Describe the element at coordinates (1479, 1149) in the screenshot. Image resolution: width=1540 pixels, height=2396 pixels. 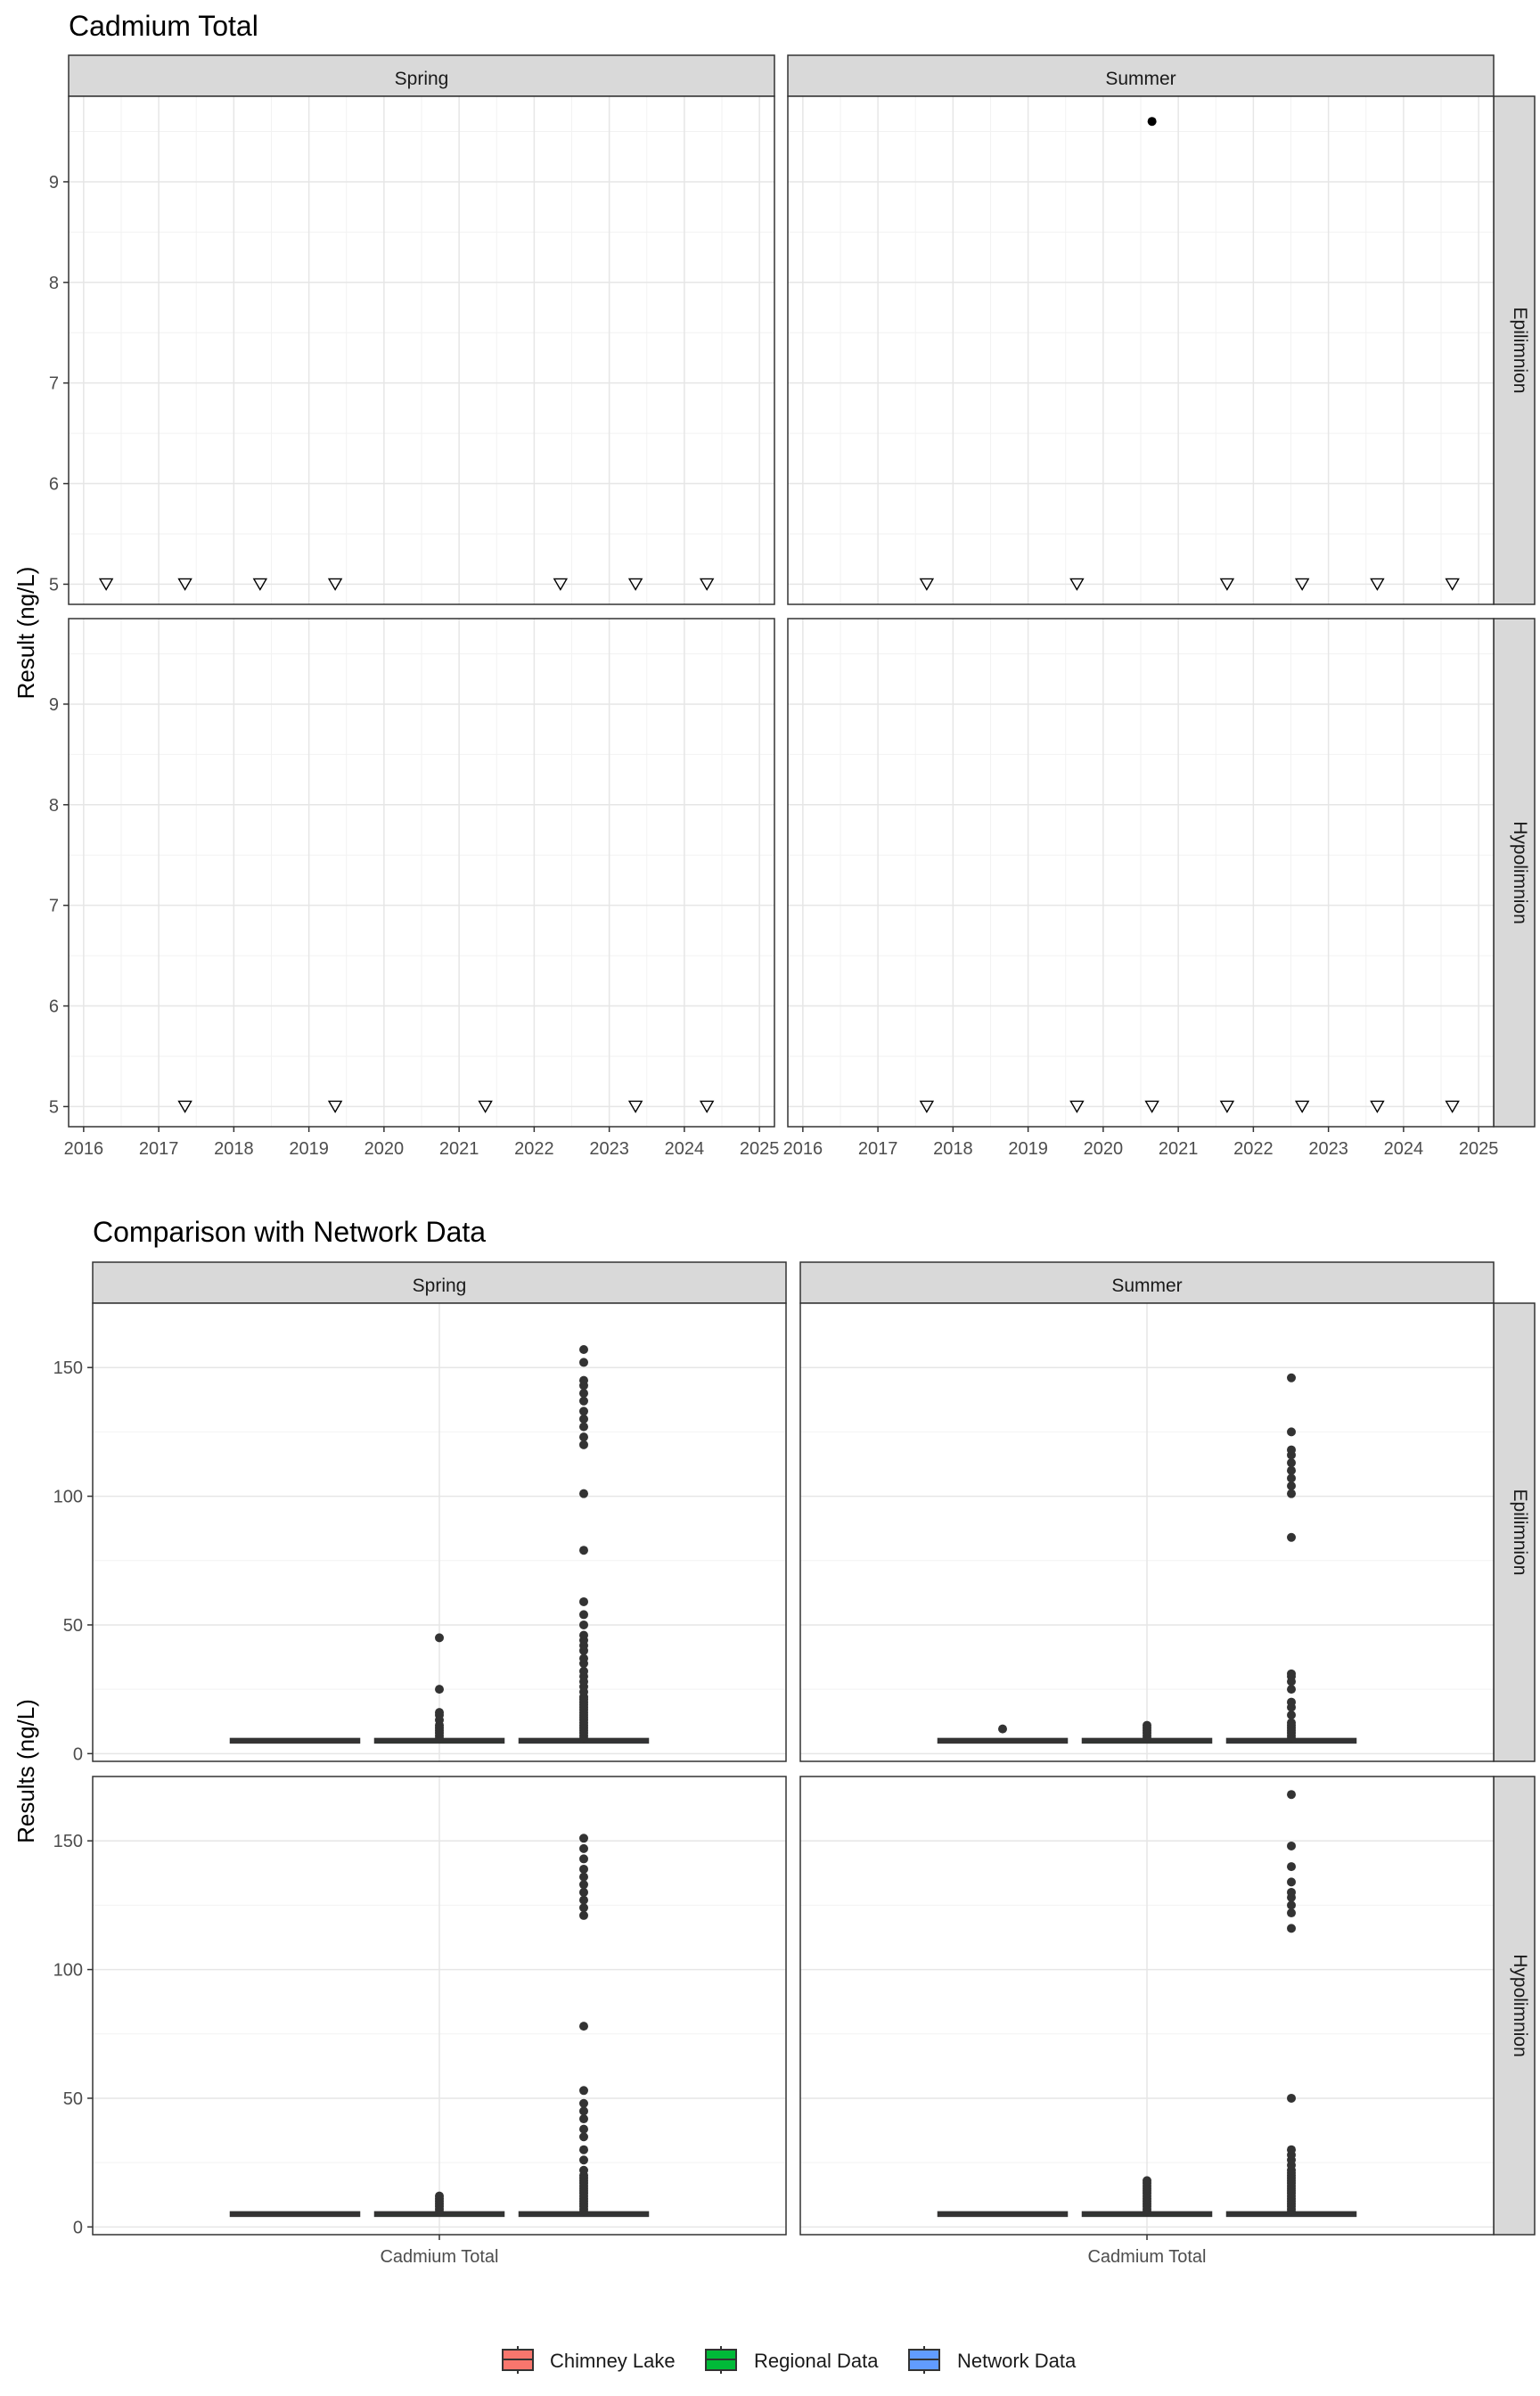
I see `x-tick-label: 2025` at that location.